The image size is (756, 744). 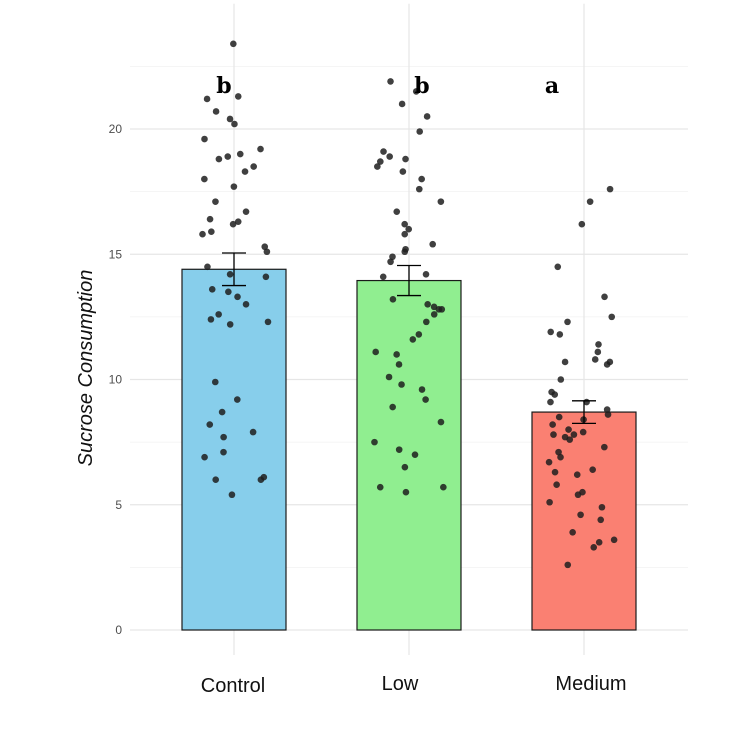 What do you see at coordinates (116, 379) in the screenshot?
I see `y-axis-ticks: 0 5 10 15 20` at bounding box center [116, 379].